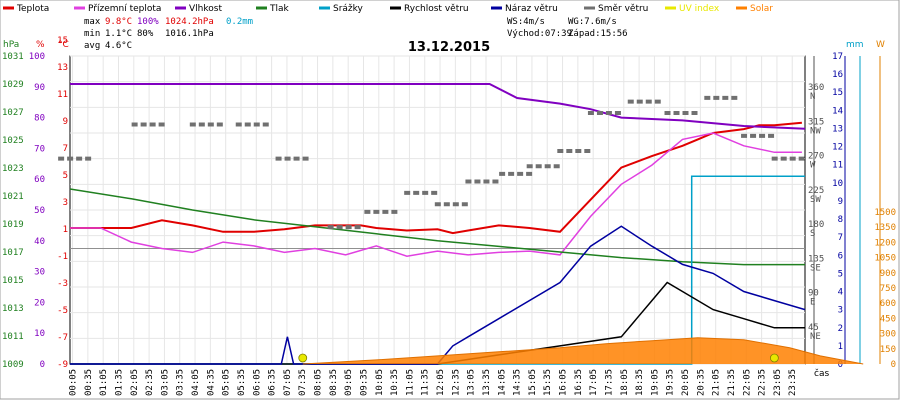  Describe the element at coordinates (888, 350) in the screenshot. I see `solar-tick: 150` at that location.